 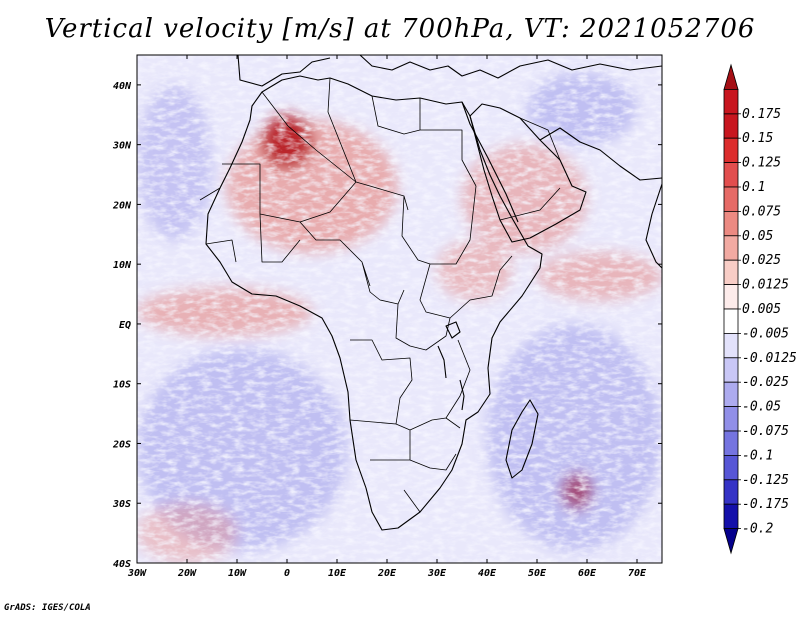 What do you see at coordinates (121, 504) in the screenshot?
I see `lat-tick-label: 30S` at bounding box center [121, 504].